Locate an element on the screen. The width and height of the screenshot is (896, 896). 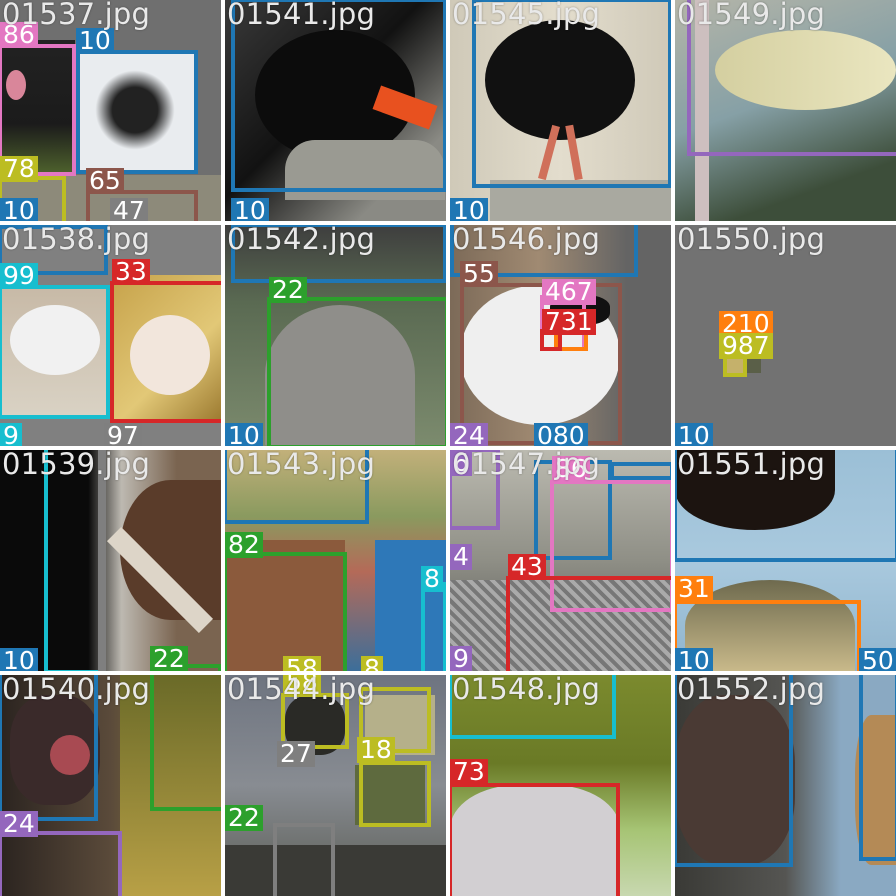
tile-filename: 01544.jpg is located at coordinates (301, 690).